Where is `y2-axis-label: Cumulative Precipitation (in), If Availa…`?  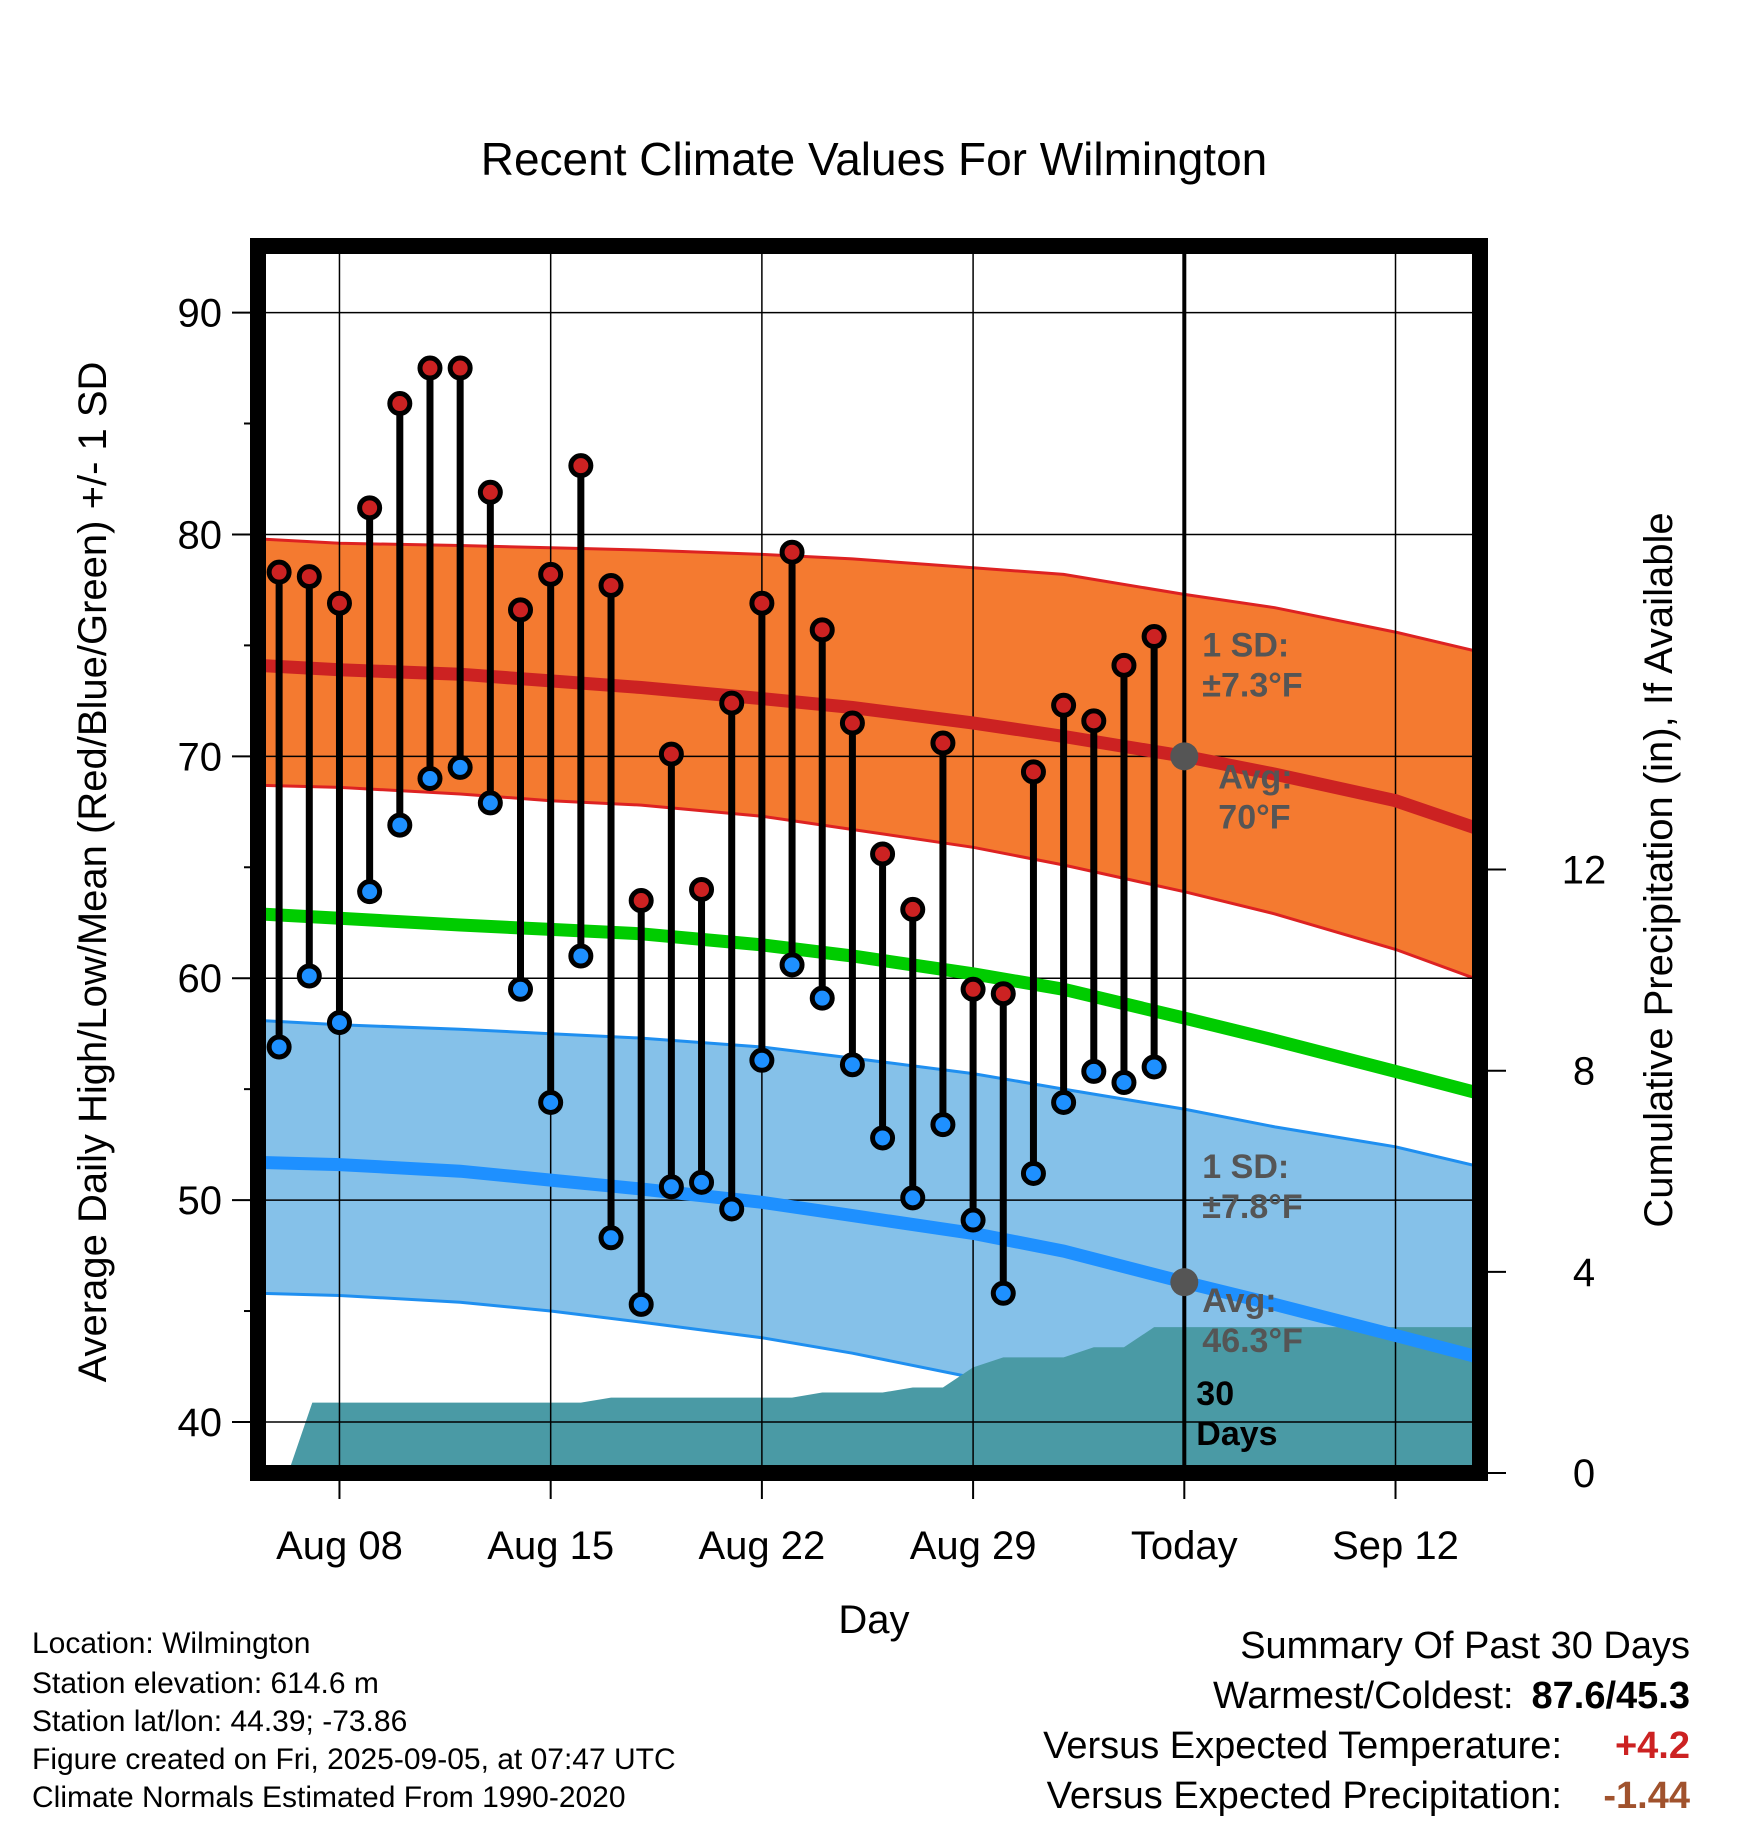 y2-axis-label: Cumulative Precipitation (in), If Availa… is located at coordinates (1659, 869).